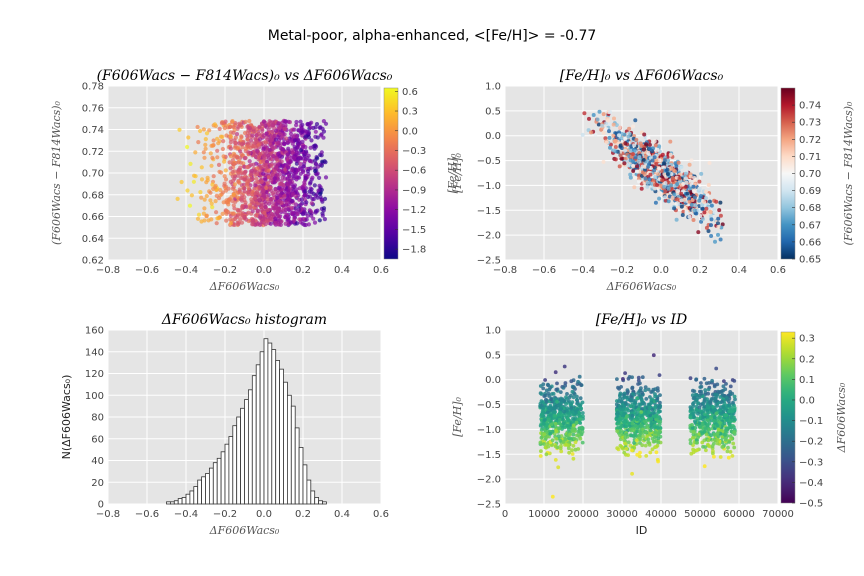 The width and height of the screenshot is (864, 576). What do you see at coordinates (245, 76) in the screenshot?
I see `panel-title: (F606Wacs − F814Wacs)₀ vs ΔF606Wacs₀` at bounding box center [245, 76].